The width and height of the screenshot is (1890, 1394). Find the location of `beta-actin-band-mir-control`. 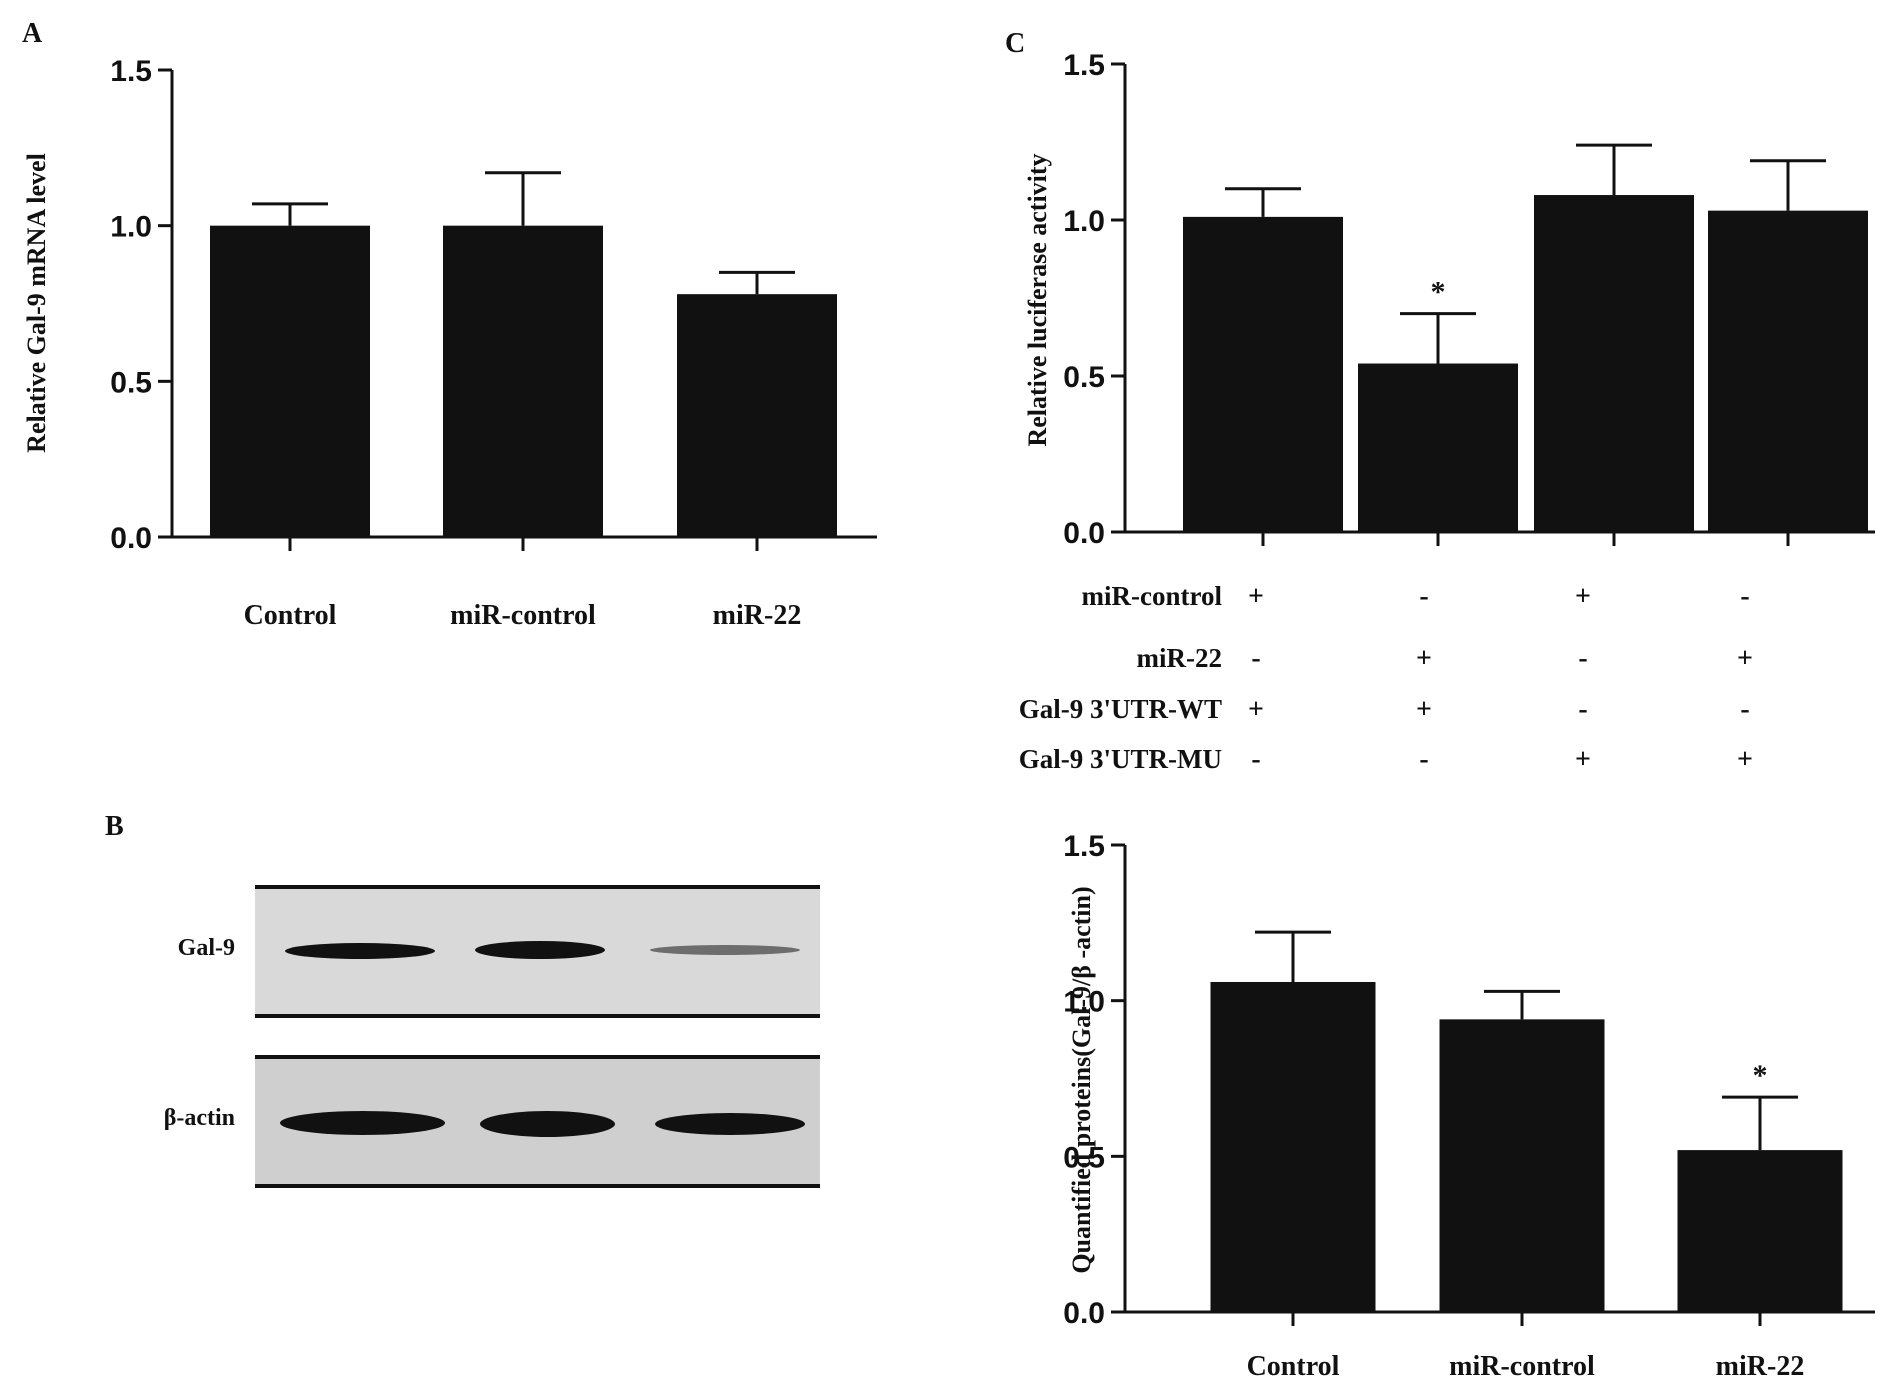

beta-actin-band-mir-control is located at coordinates (547, 1124).